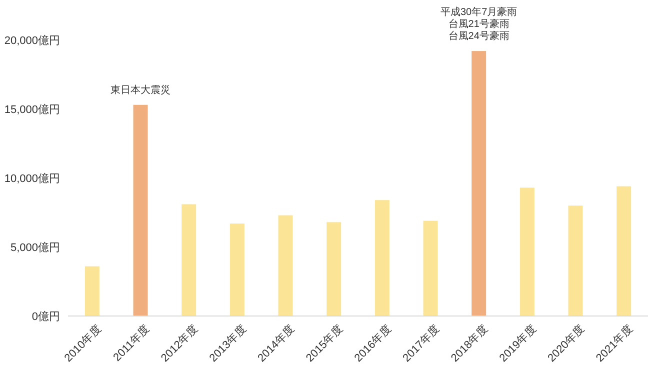 The width and height of the screenshot is (660, 371). Describe the element at coordinates (140, 90) in the screenshot. I see `annotation: 東日本大震災` at that location.